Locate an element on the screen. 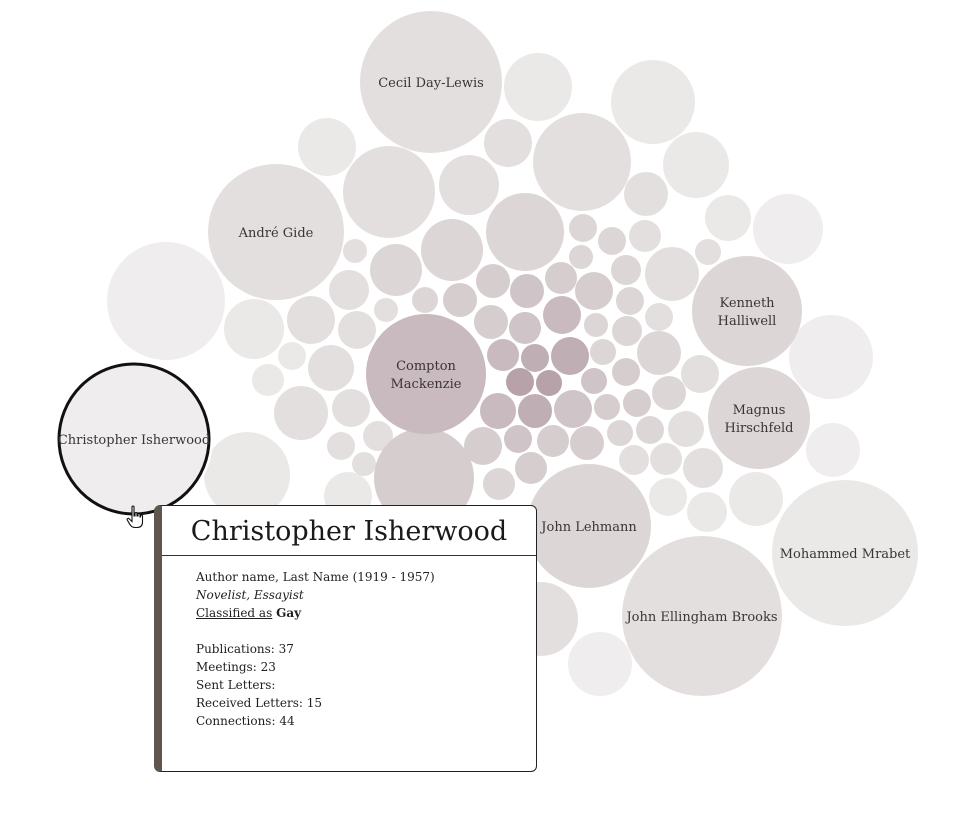 The width and height of the screenshot is (974, 822). author-bubble-labelled: Mohammed Mrabet is located at coordinates (845, 553).